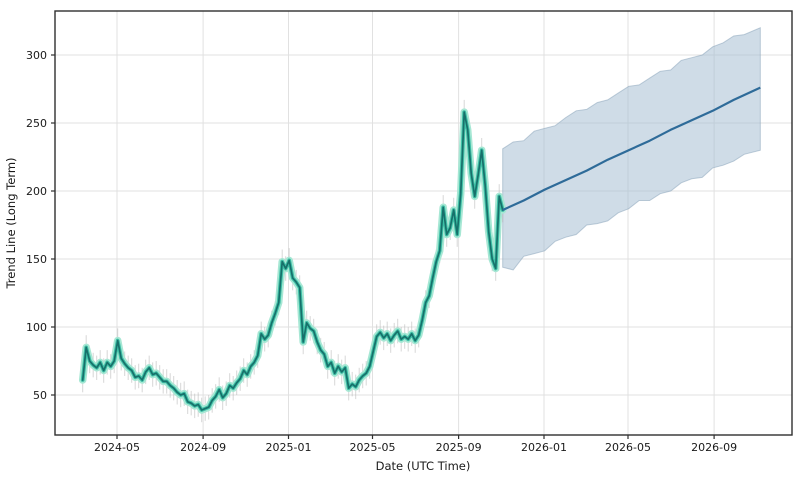 The width and height of the screenshot is (800, 477). I want to click on x-tick-label: 2024-09, so click(203, 447).